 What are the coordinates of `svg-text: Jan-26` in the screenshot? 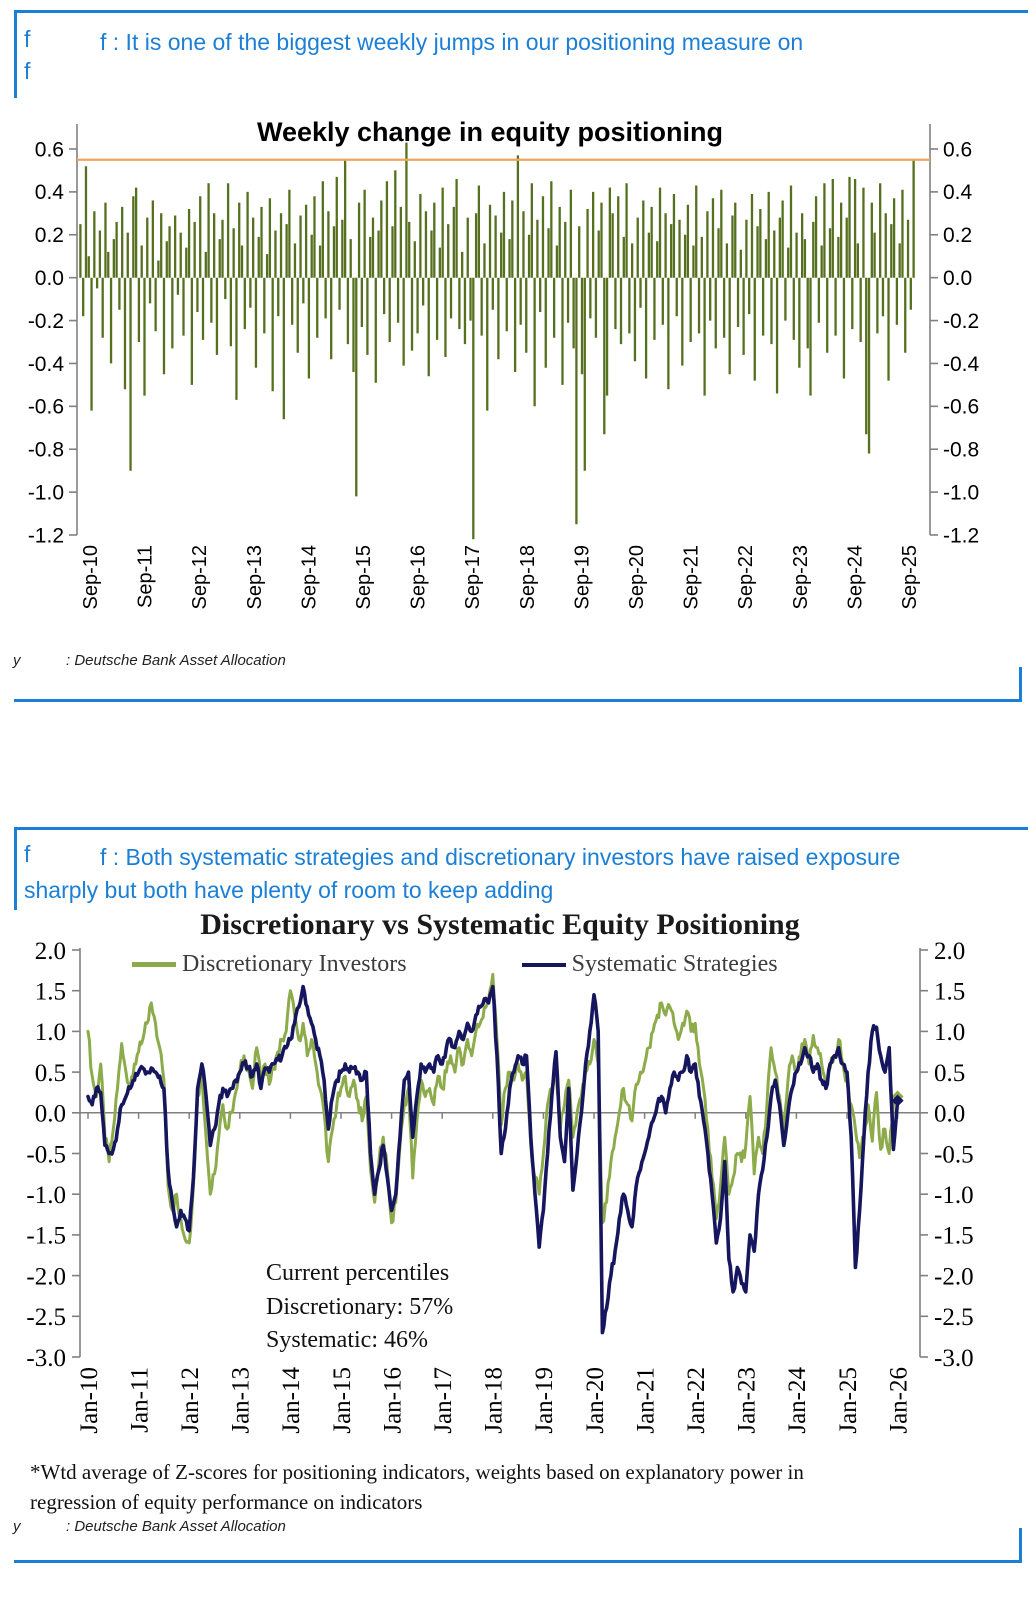 It's located at (898, 1400).